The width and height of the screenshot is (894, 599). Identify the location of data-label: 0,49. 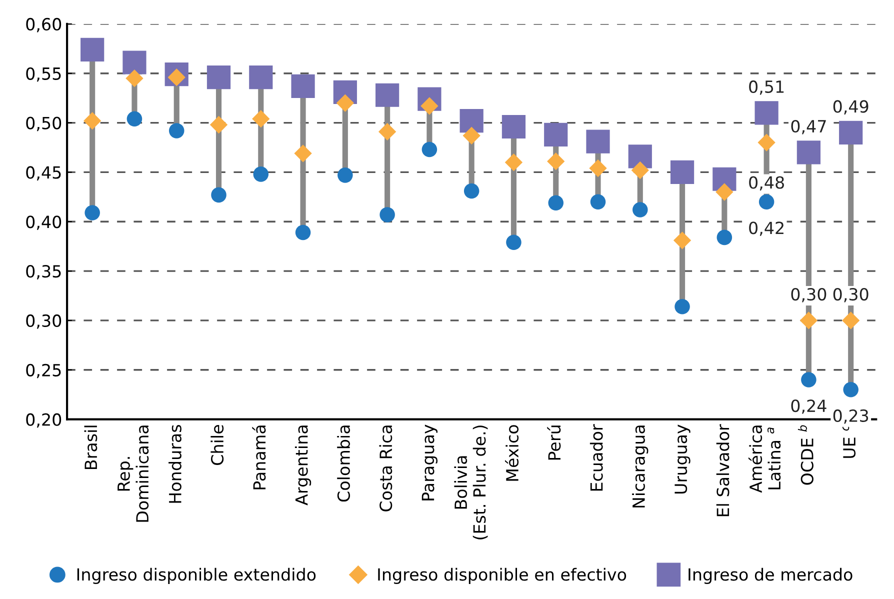
(850, 107).